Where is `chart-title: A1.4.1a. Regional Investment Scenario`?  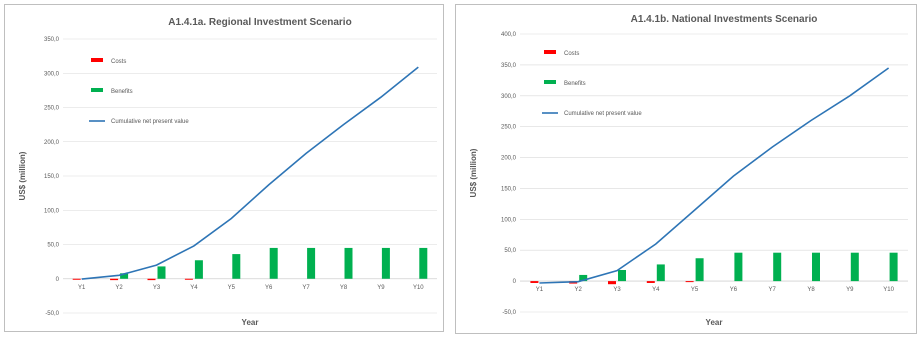
chart-title: A1.4.1a. Regional Investment Scenario is located at coordinates (259, 22).